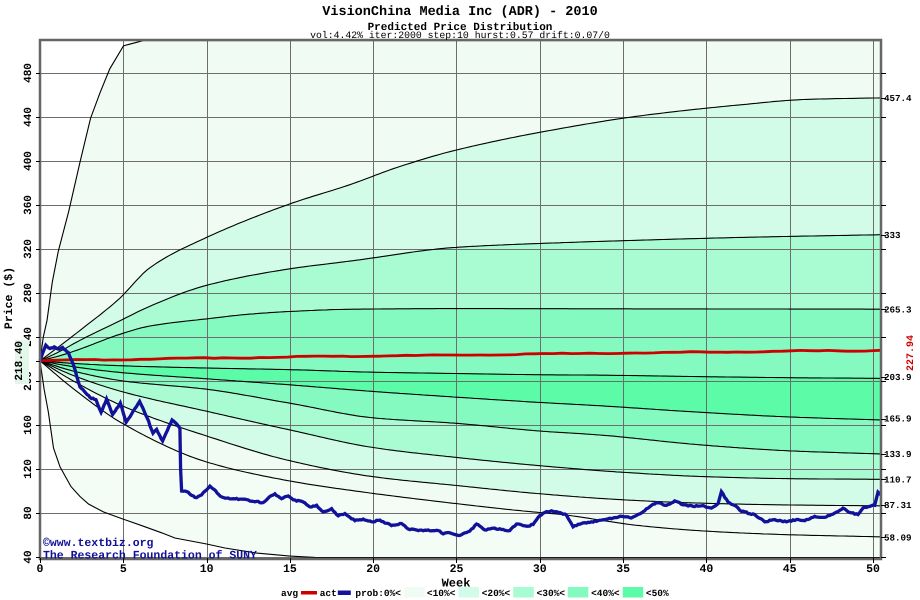 Image resolution: width=920 pixels, height=600 pixels. I want to click on svg-text: 480, so click(29, 73).